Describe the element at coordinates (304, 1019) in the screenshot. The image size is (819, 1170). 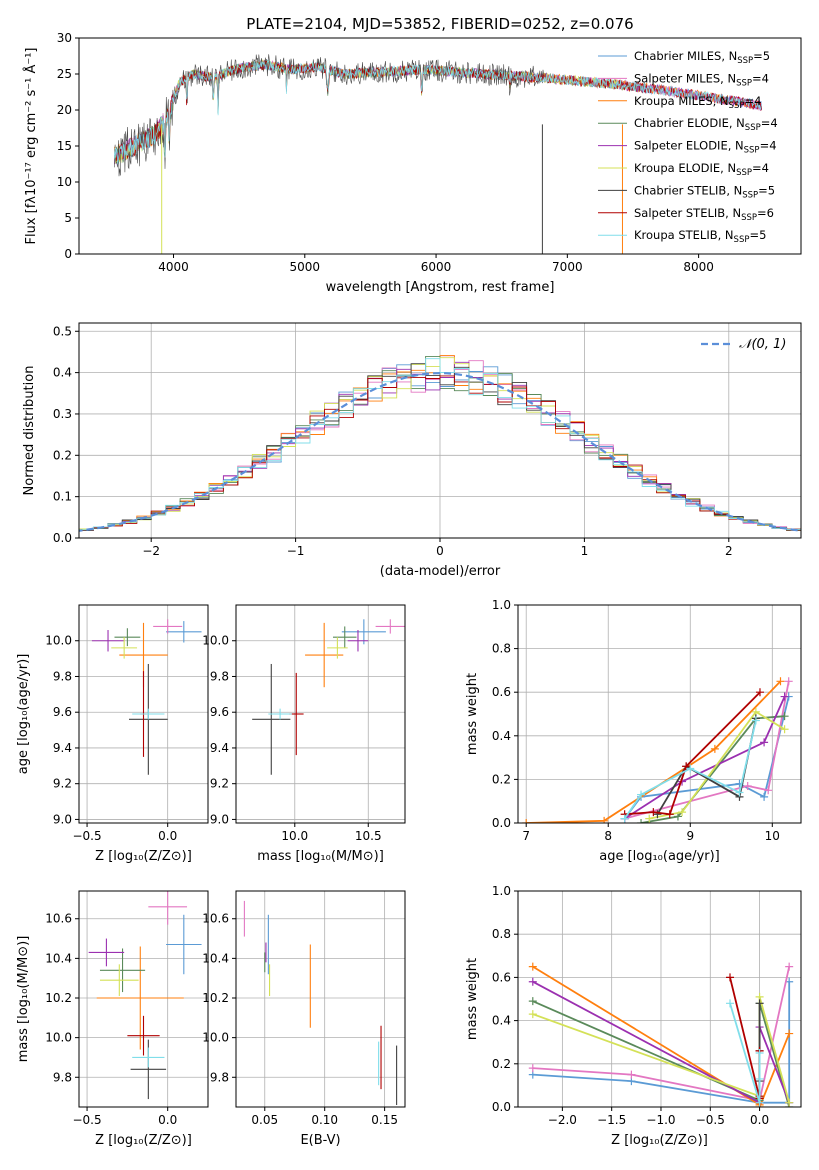
I see `panel-mass_vs_ebv: 0.05 0.10 0.15 9.8 10.0 10.2 10.4 10.6 E(B-V)` at that location.